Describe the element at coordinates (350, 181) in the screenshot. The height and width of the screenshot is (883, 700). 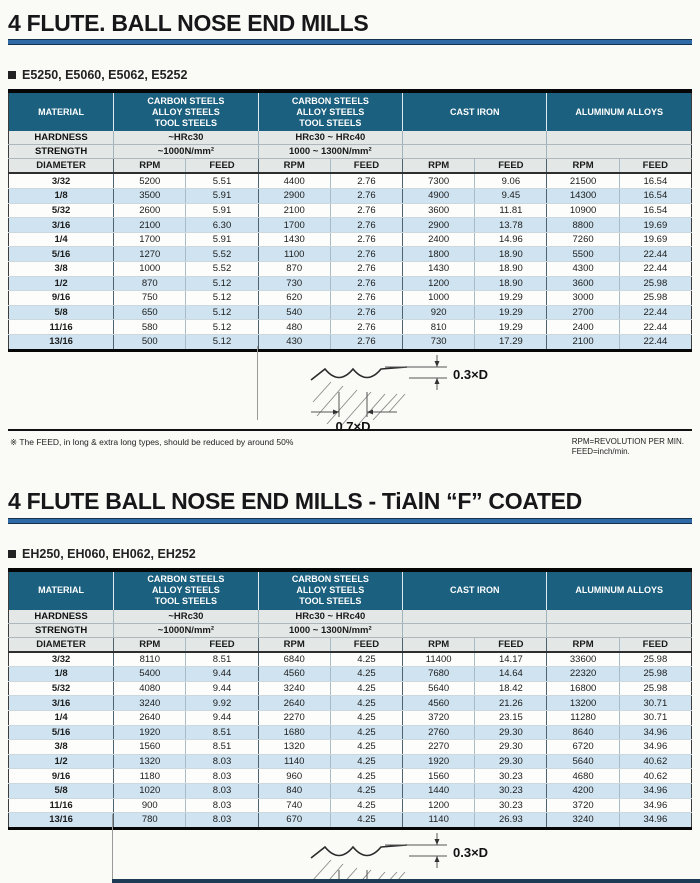
I see `table-row: 3/32 5200 5.51 4400 2.76 7300 9.06 21500 16.54` at that location.